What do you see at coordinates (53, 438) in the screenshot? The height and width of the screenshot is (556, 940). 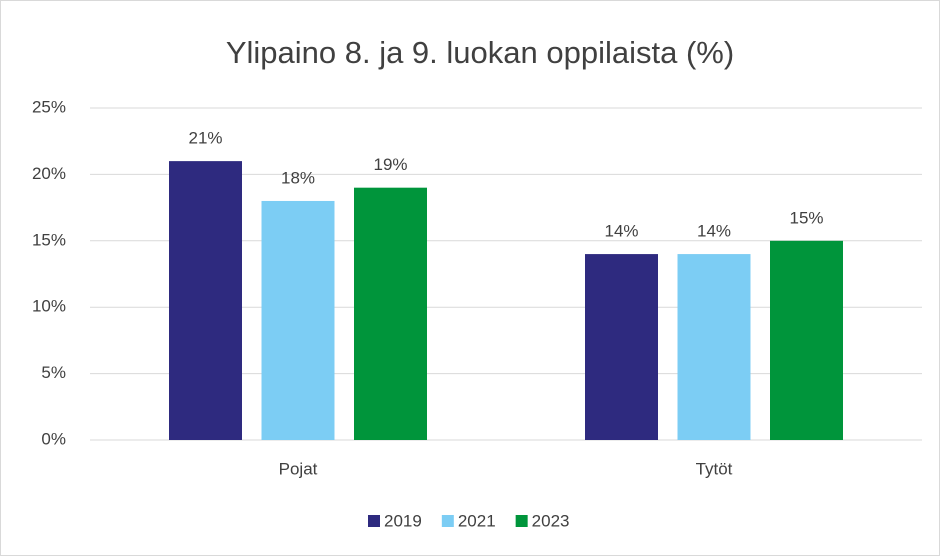 I see `y-tick-label: 0%` at bounding box center [53, 438].